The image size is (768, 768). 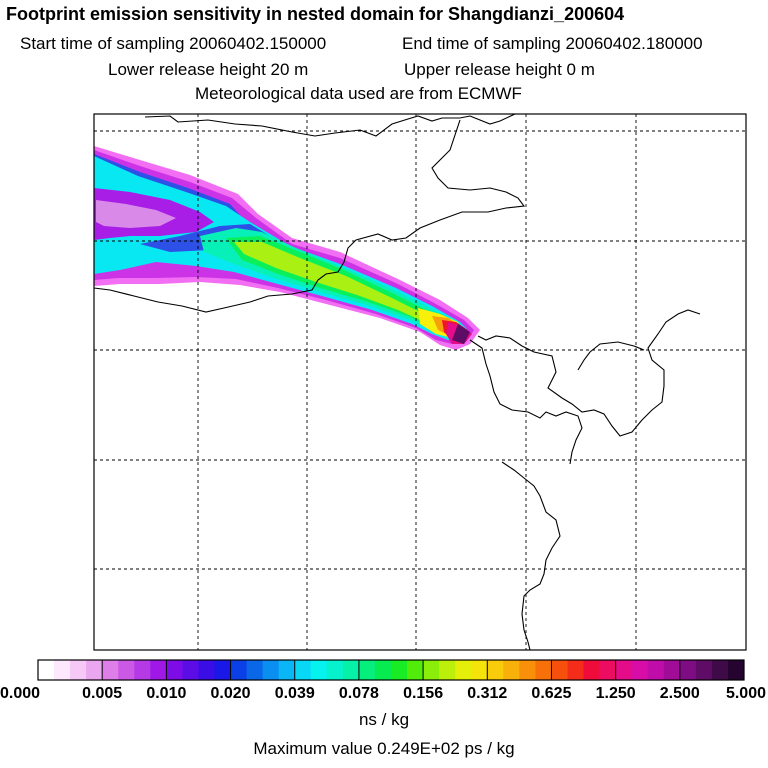 What do you see at coordinates (531, 555) in the screenshot?
I see `coast-south` at bounding box center [531, 555].